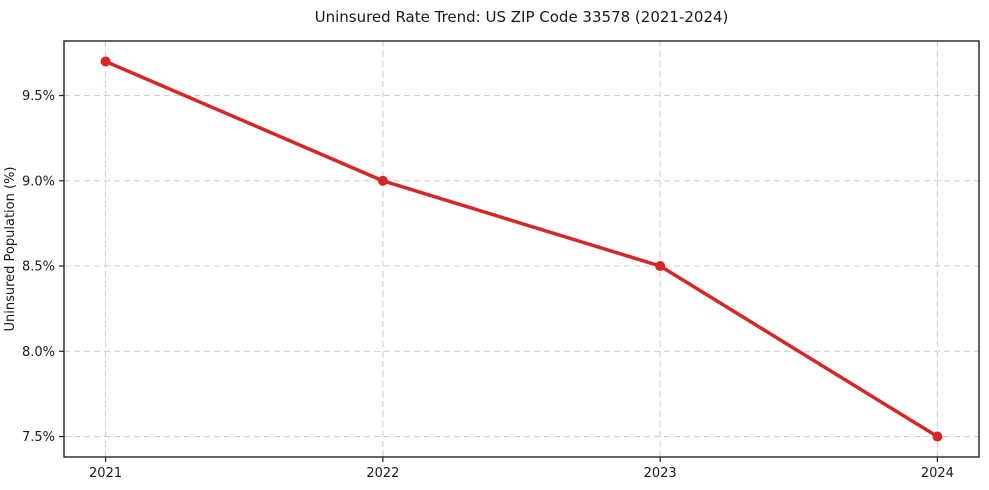  Describe the element at coordinates (38, 437) in the screenshot. I see `y-tick-label: 7.5%` at that location.